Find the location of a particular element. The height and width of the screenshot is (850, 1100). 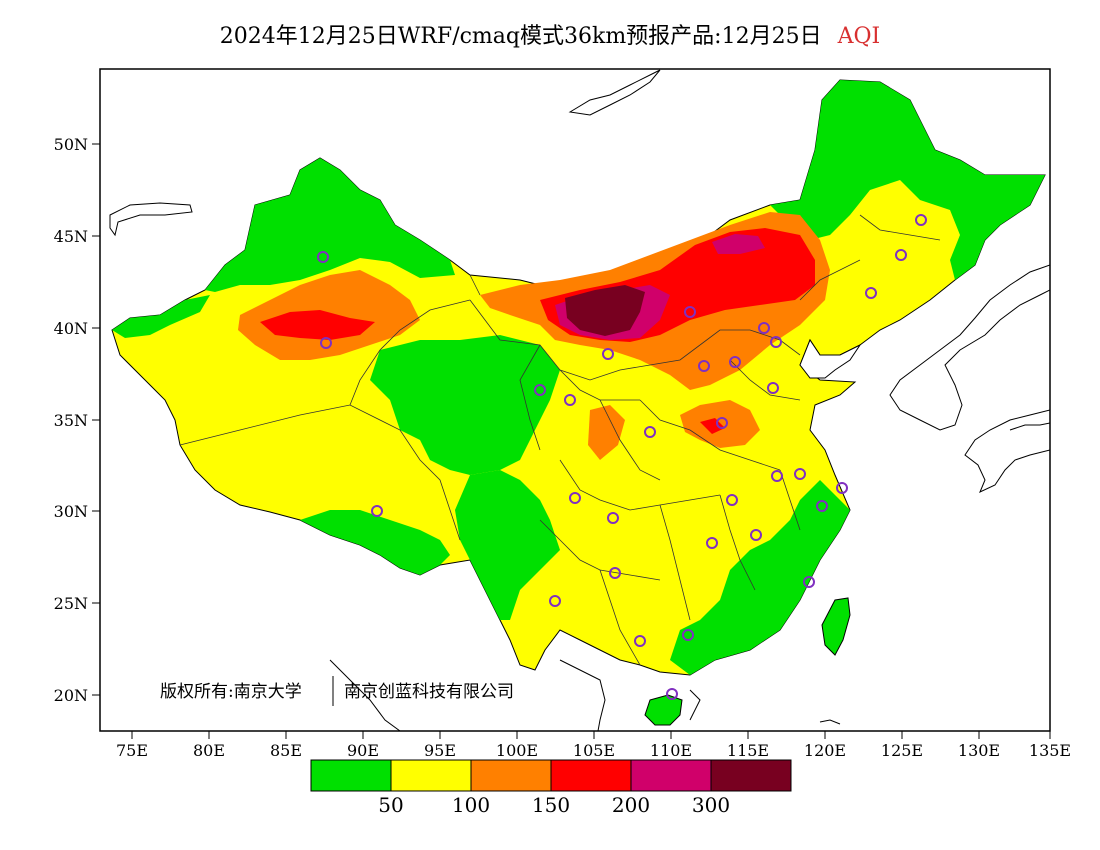

lon-tick-label: 105E is located at coordinates (594, 750).